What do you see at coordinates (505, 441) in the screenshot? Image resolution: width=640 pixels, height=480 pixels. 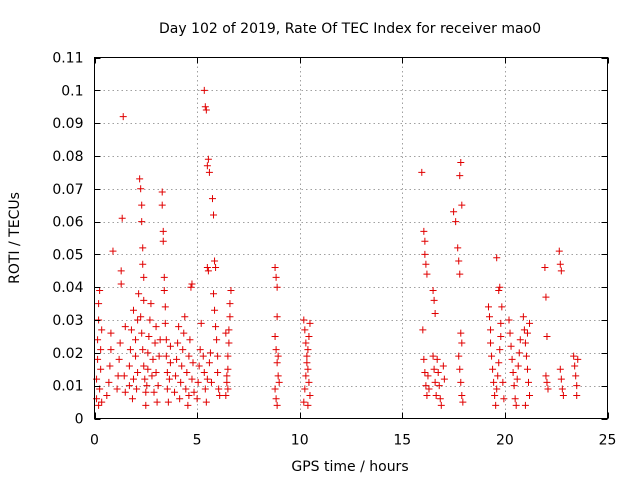 I see `x-tick-label: 20` at bounding box center [505, 441].